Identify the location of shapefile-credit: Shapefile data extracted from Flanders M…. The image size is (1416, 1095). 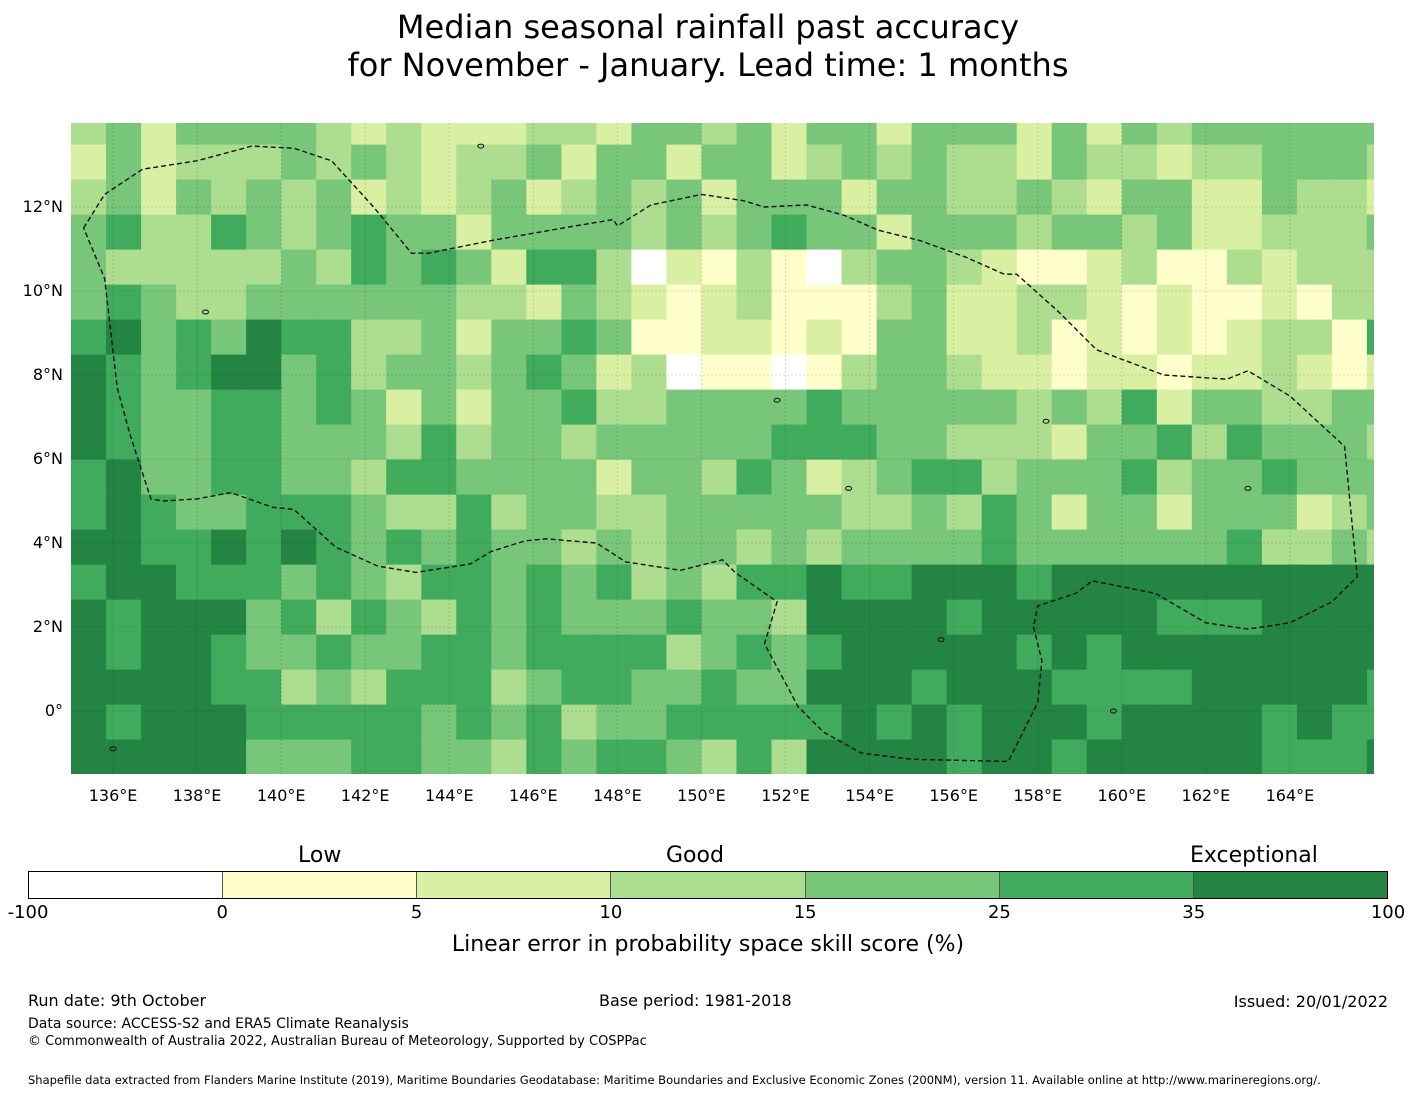
(674, 1080).